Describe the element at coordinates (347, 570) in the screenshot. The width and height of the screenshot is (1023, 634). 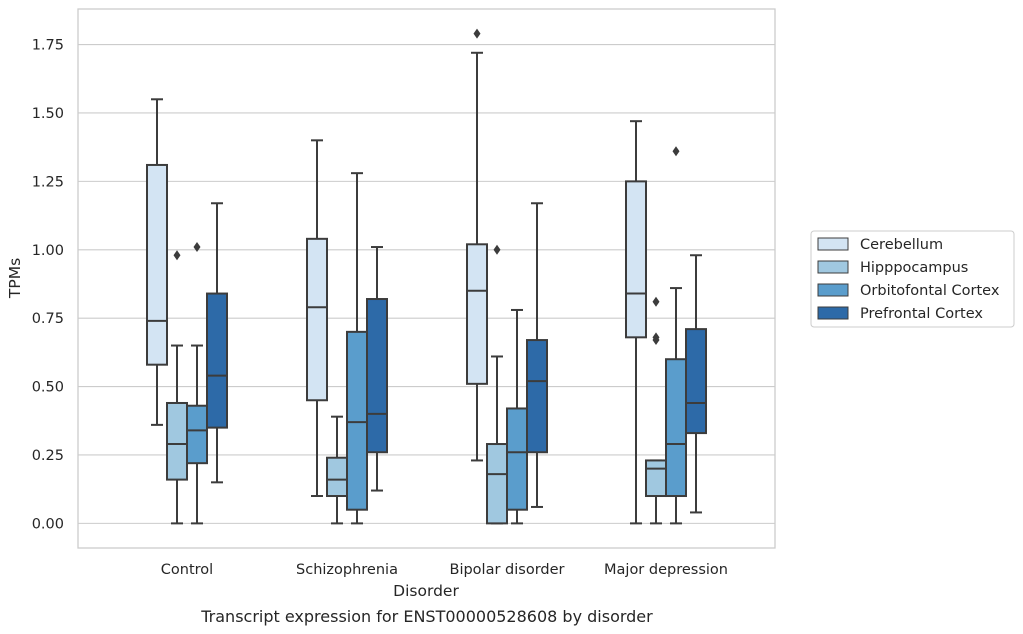
I see `x-tick-label: Schizophrenia` at that location.